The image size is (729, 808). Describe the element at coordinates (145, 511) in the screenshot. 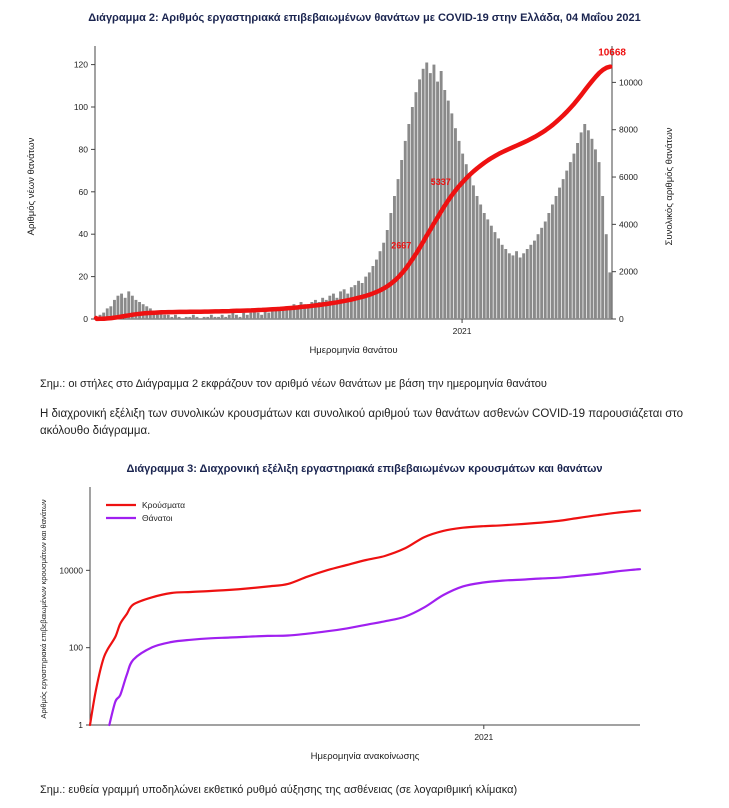

I see `legend: Κρούσματα Θάνατοι` at that location.